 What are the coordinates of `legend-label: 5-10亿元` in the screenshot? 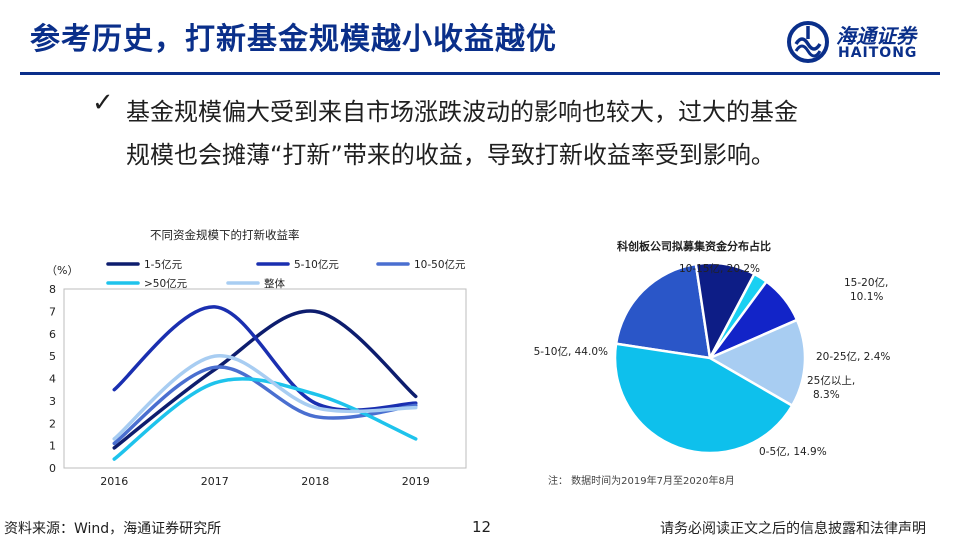 It's located at (316, 264).